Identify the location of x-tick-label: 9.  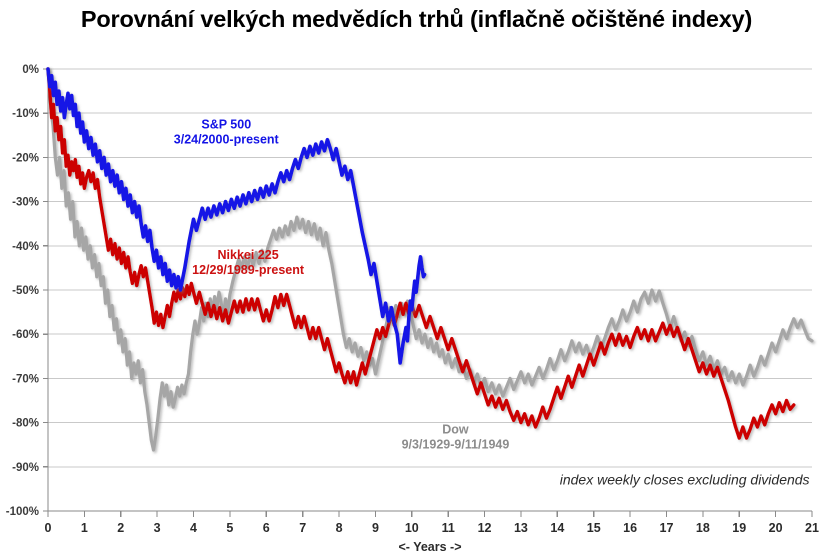
(375, 528).